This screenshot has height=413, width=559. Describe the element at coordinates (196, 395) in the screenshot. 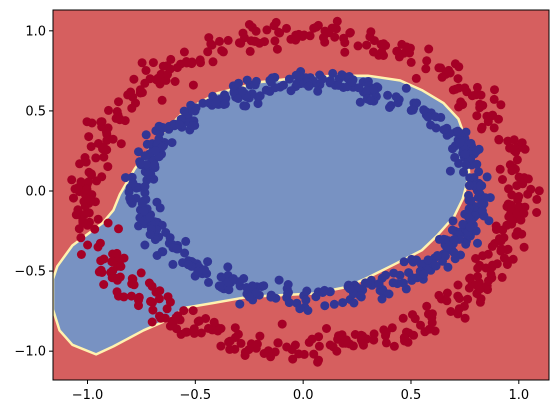

I see `x-tick-label: −0.5` at that location.